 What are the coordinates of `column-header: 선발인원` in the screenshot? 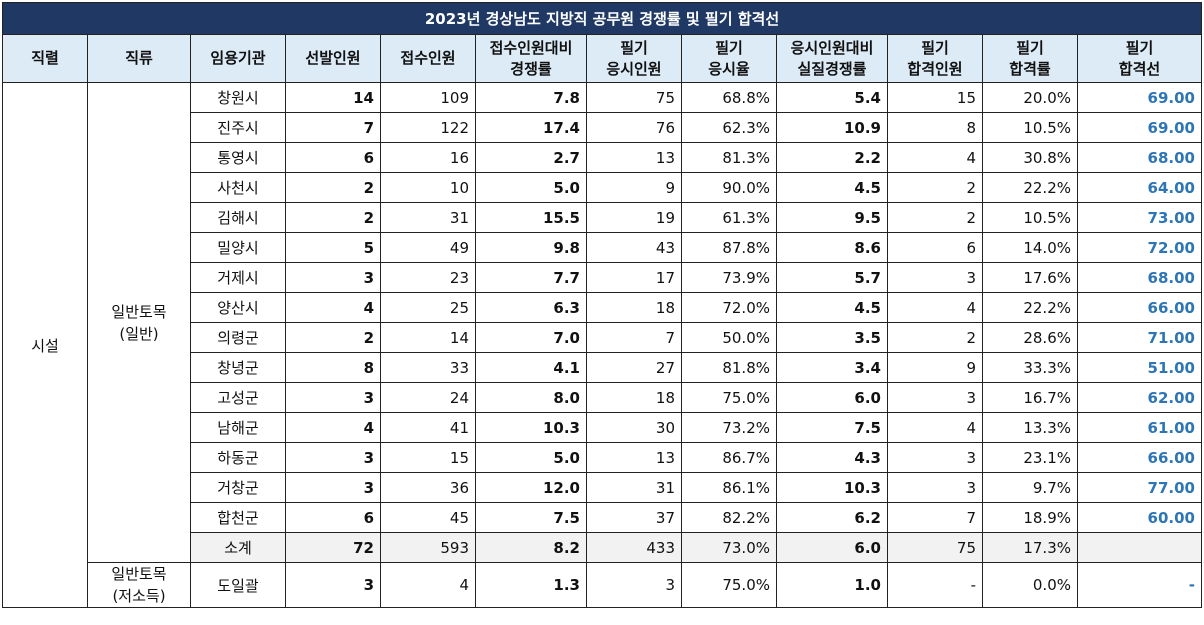 It's located at (333, 58).